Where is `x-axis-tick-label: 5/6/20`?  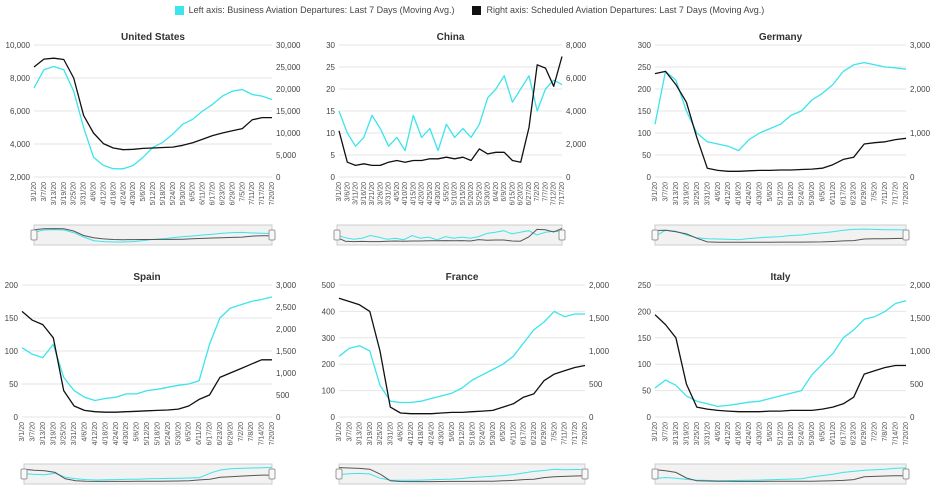
x-axis-tick-label: 5/6/20 is located at coordinates (770, 192).